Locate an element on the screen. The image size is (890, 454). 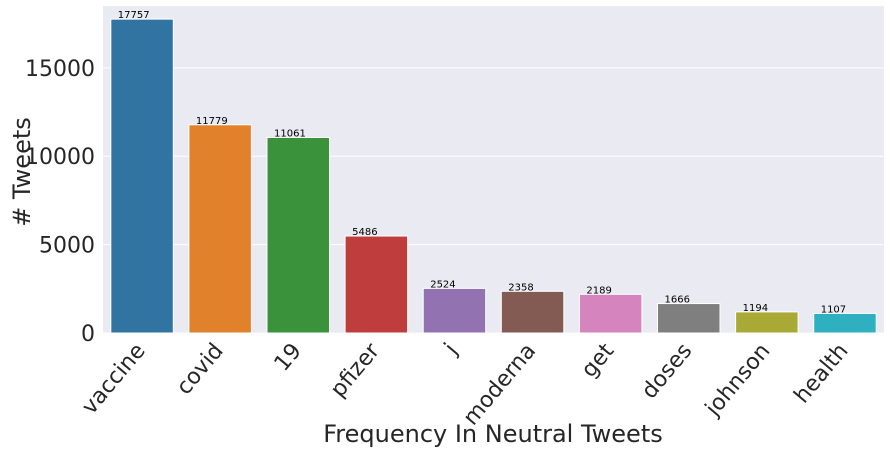
bar-value-label: 1666 is located at coordinates (677, 300).